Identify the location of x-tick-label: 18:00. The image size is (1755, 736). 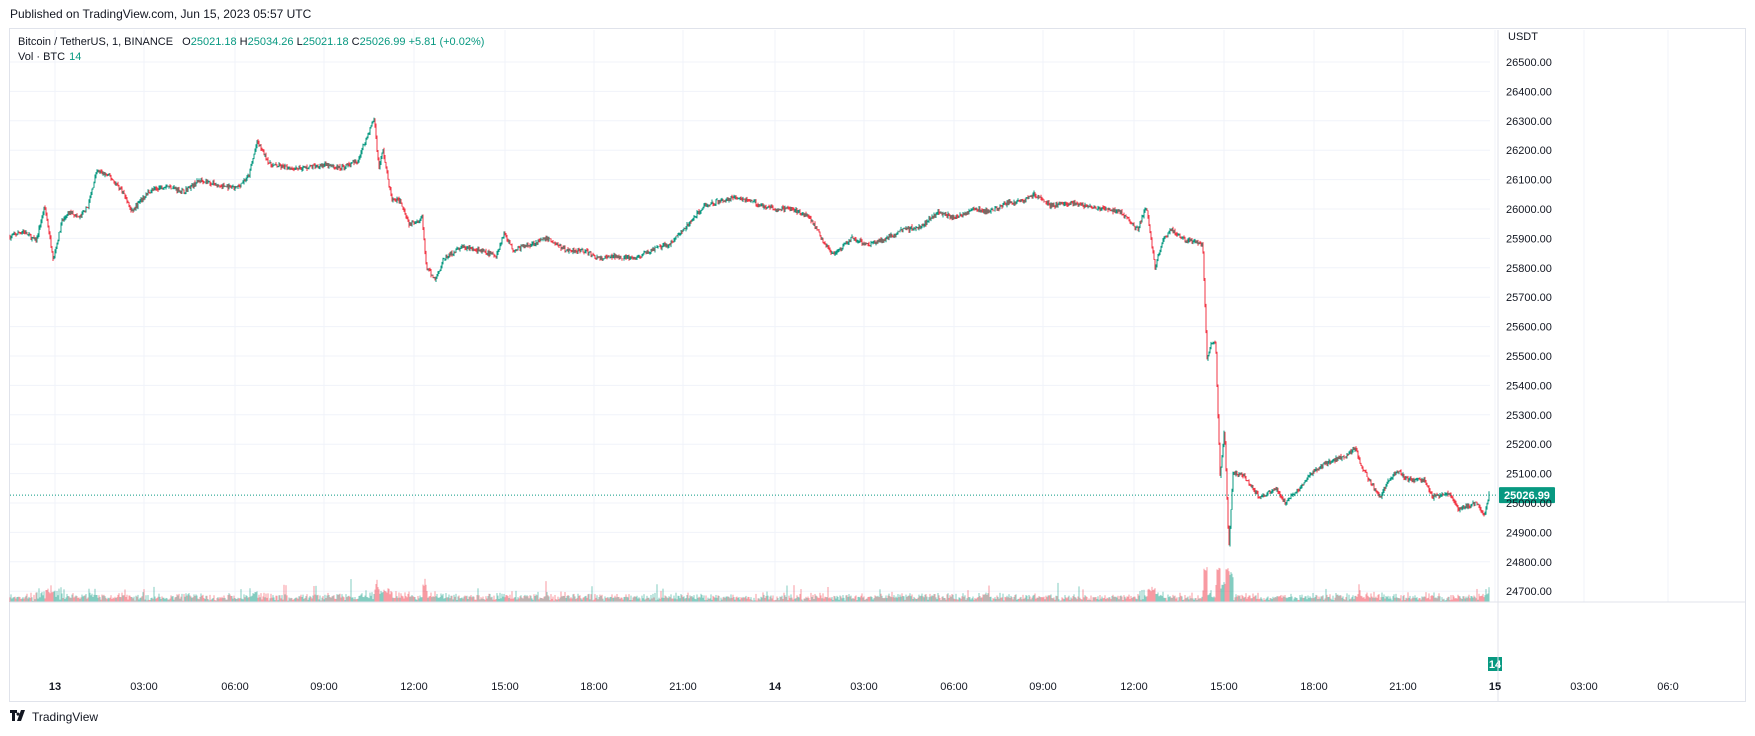
(1314, 687).